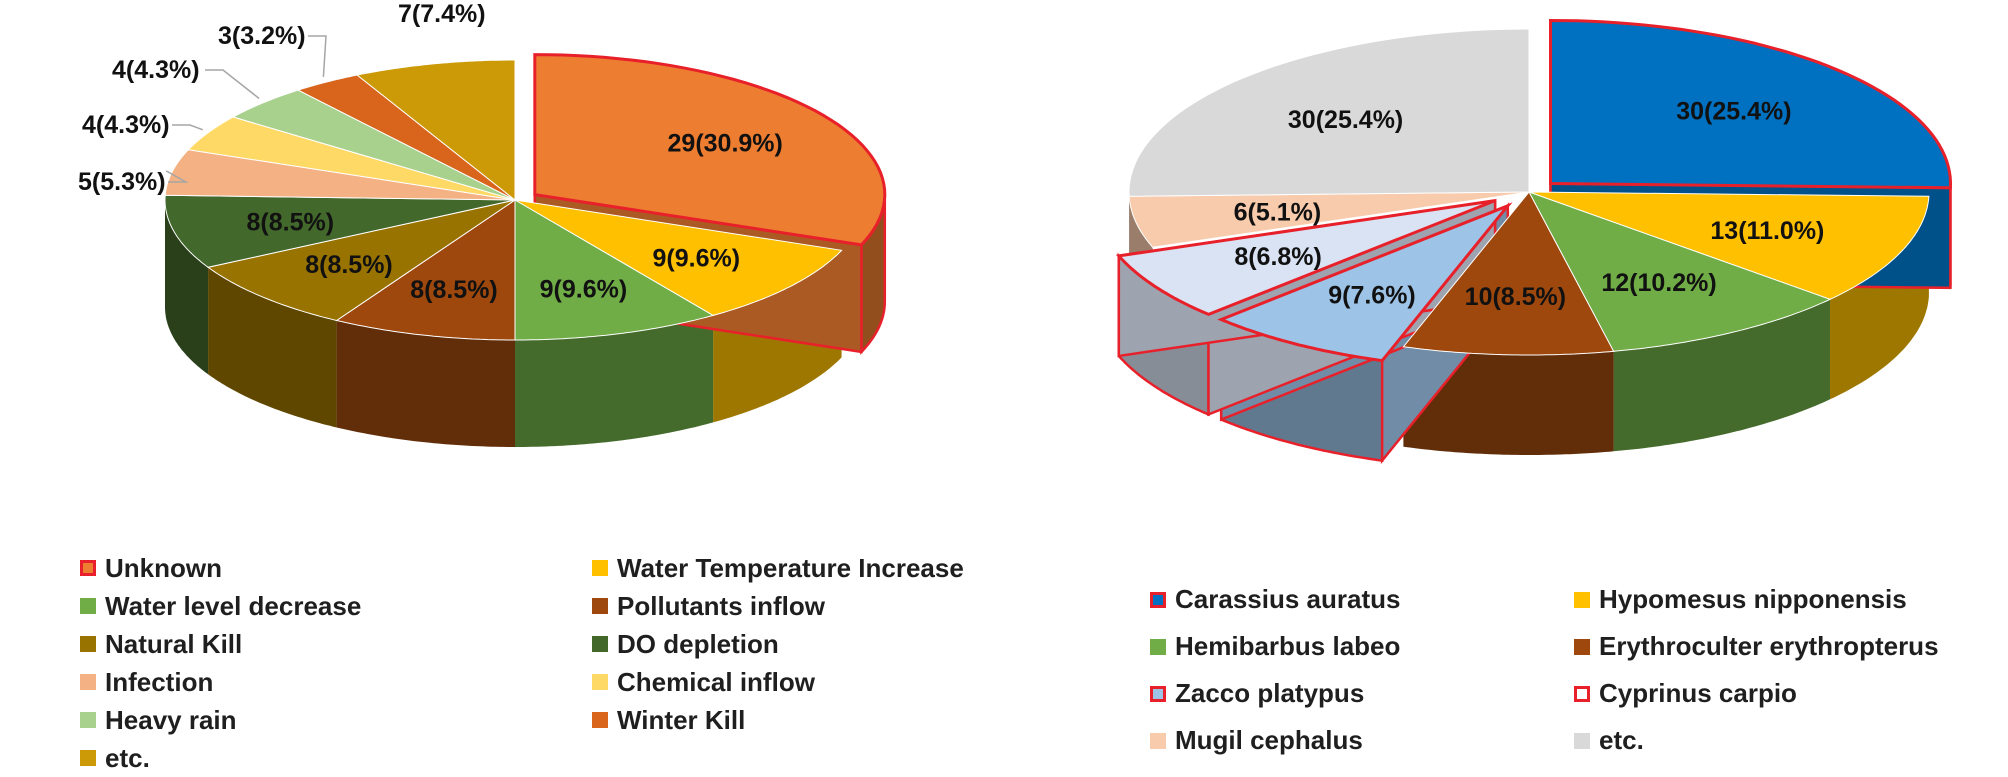 This screenshot has width=2008, height=777. Describe the element at coordinates (336, 758) in the screenshot. I see `causes-legend-item-etc: etc.` at that location.